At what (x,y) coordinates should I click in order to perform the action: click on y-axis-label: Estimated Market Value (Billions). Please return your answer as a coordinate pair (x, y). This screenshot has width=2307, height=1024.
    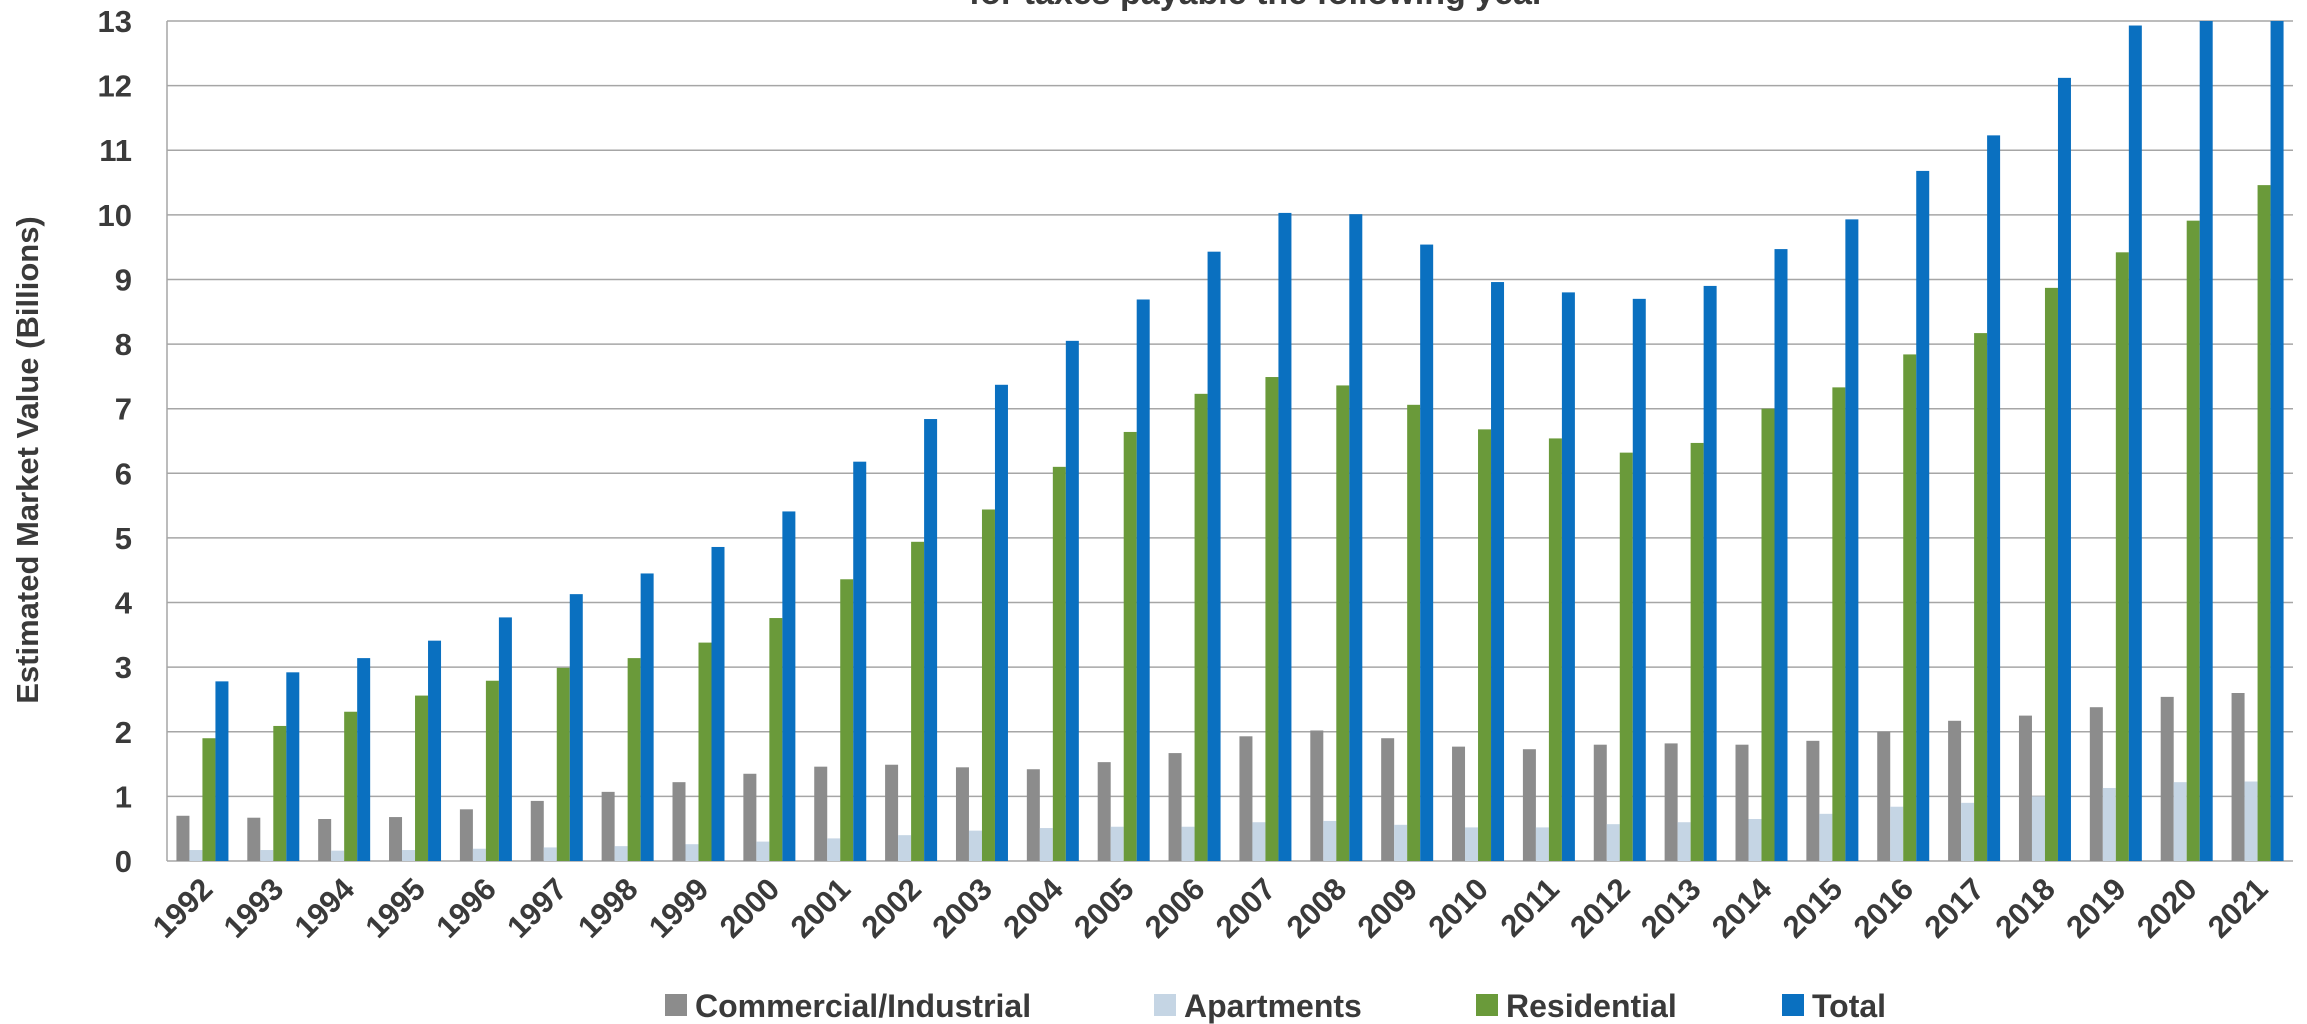
    Looking at the image, I should click on (27, 460).